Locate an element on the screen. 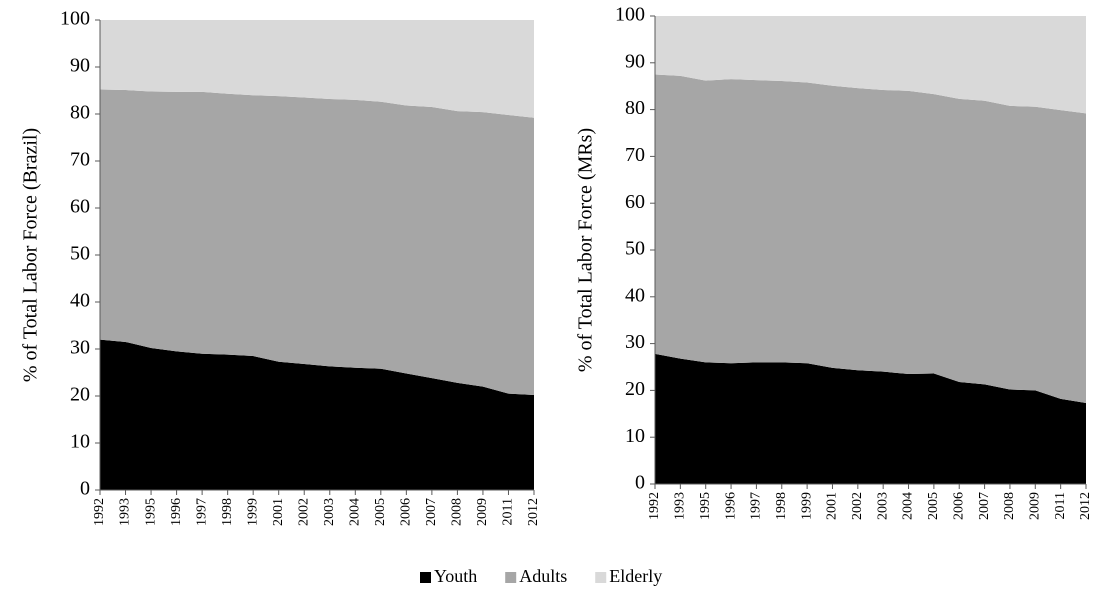 This screenshot has height=593, width=1105. legend-label: Elderly is located at coordinates (635, 576).